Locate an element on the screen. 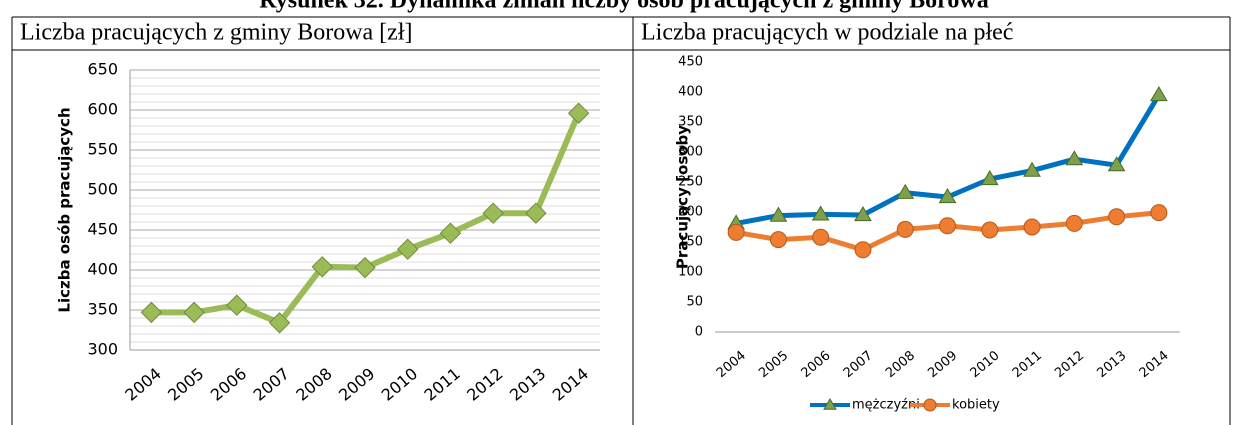 The height and width of the screenshot is (425, 1248). y-tick-label: 500 is located at coordinates (102, 189).